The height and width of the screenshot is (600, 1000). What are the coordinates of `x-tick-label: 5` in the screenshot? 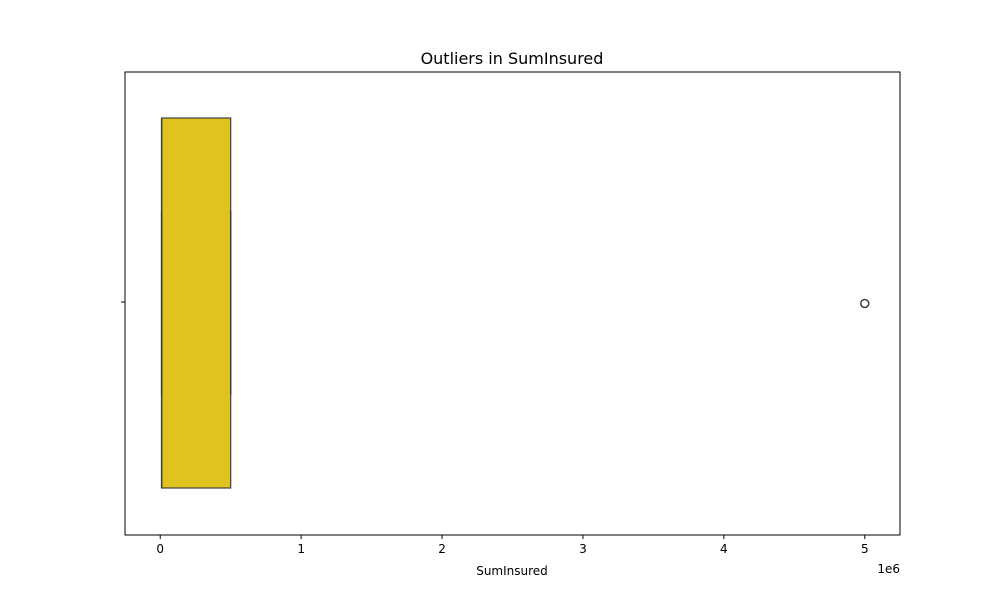 It's located at (865, 549).